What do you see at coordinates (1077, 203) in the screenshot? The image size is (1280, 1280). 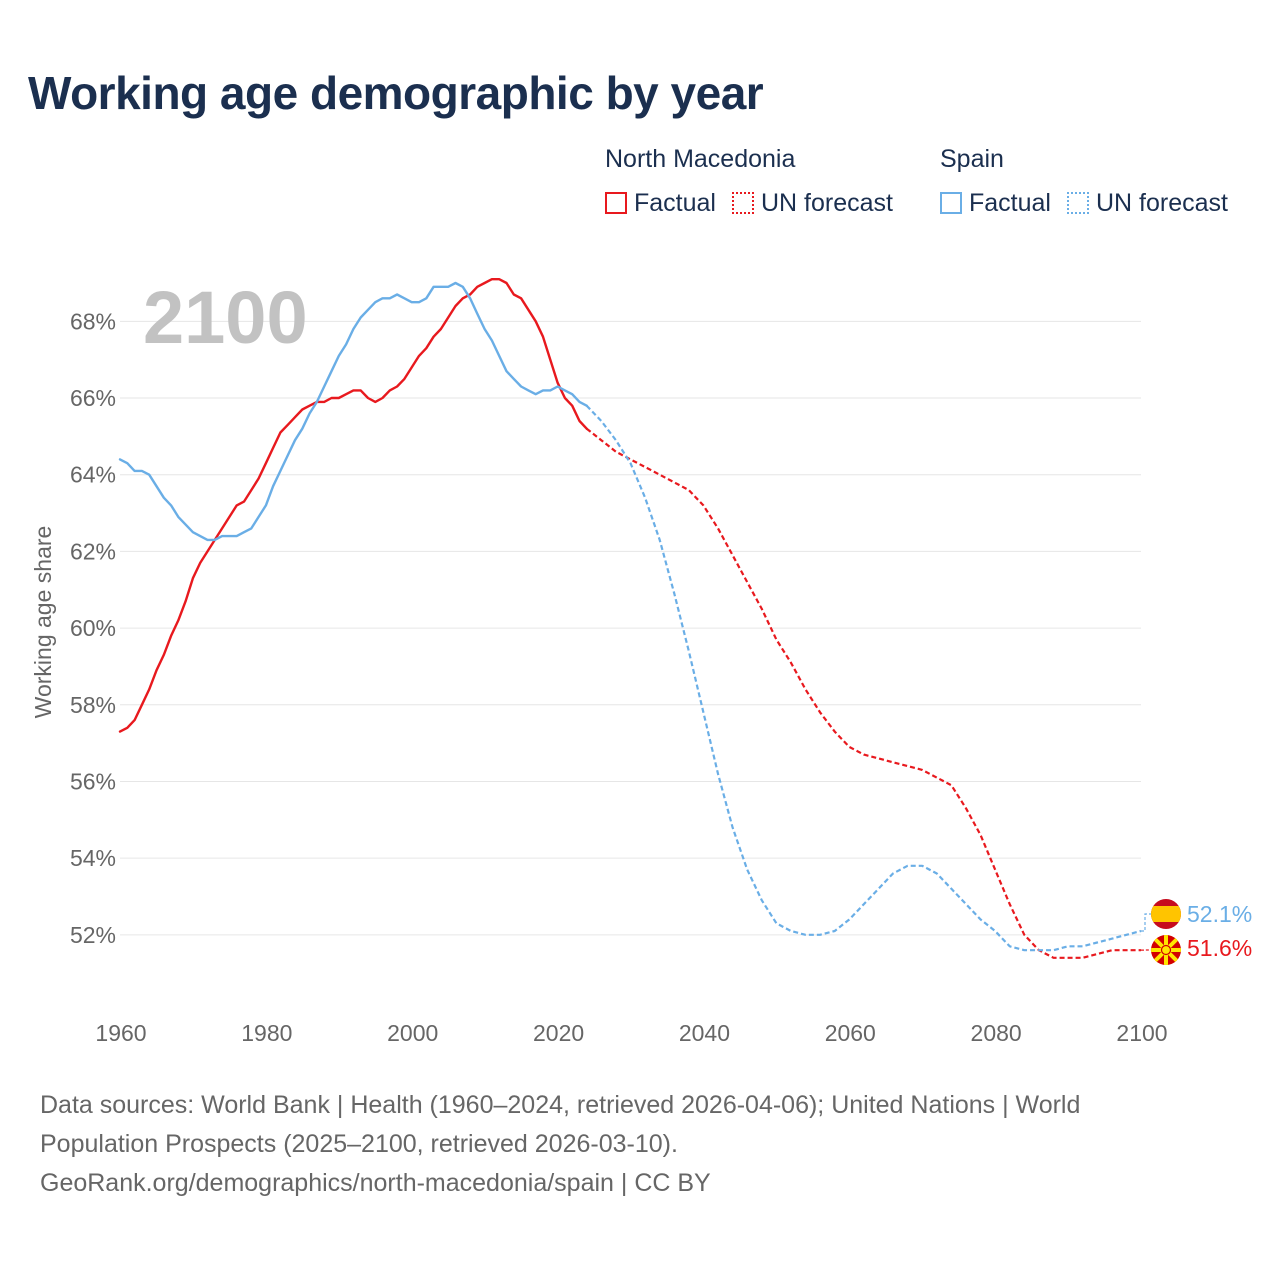 I see `swatch-spain-forecast` at bounding box center [1077, 203].